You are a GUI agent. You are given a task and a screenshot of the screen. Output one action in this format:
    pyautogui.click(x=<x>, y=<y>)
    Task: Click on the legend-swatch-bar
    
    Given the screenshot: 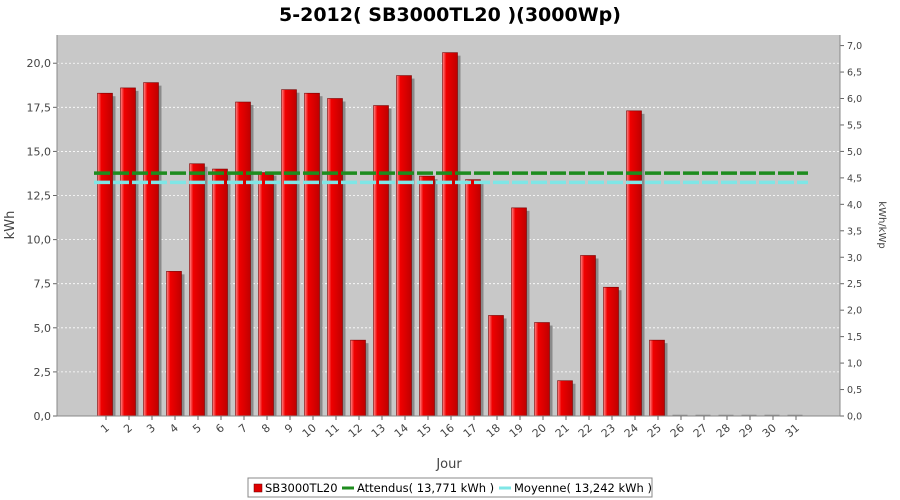 What is the action you would take?
    pyautogui.click(x=258, y=488)
    